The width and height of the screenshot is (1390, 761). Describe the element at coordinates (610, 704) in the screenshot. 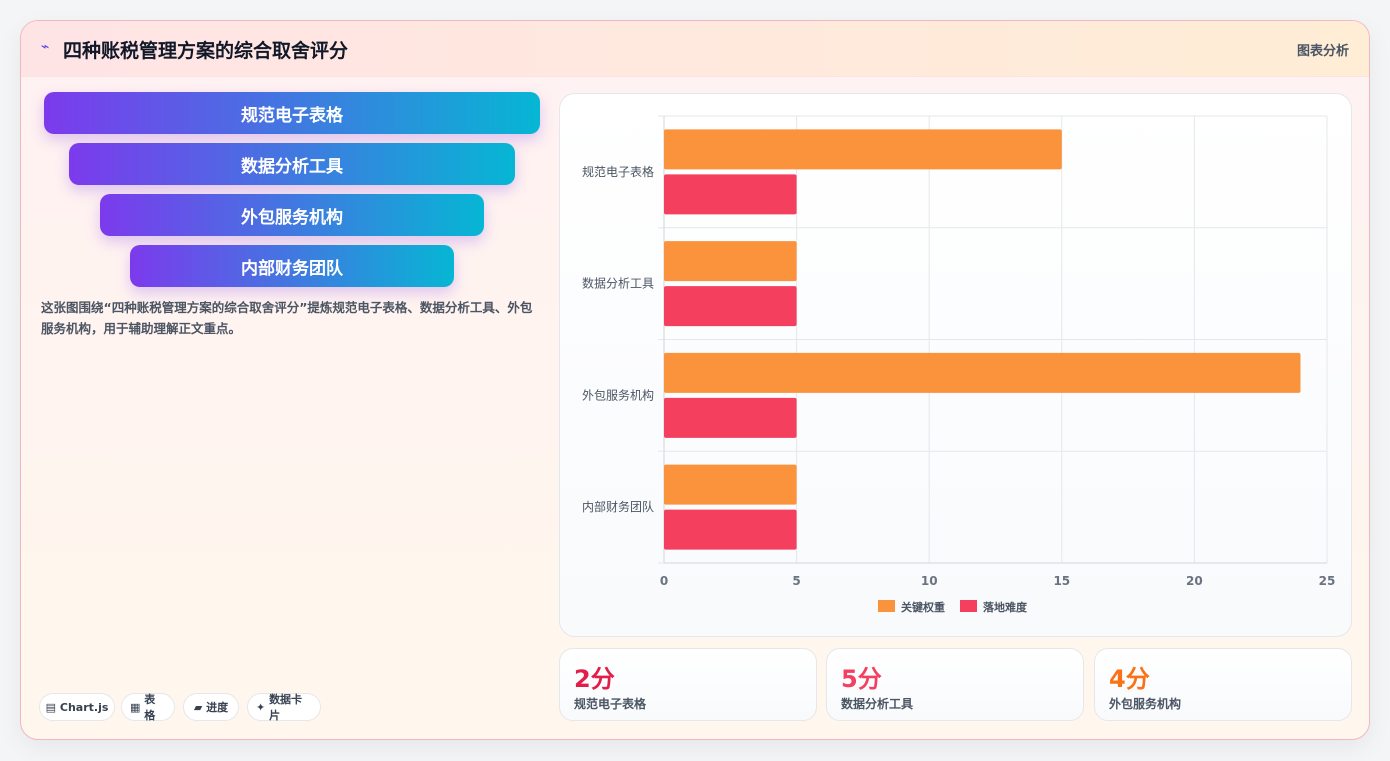

I see `stat-label: 规范电子表格` at that location.